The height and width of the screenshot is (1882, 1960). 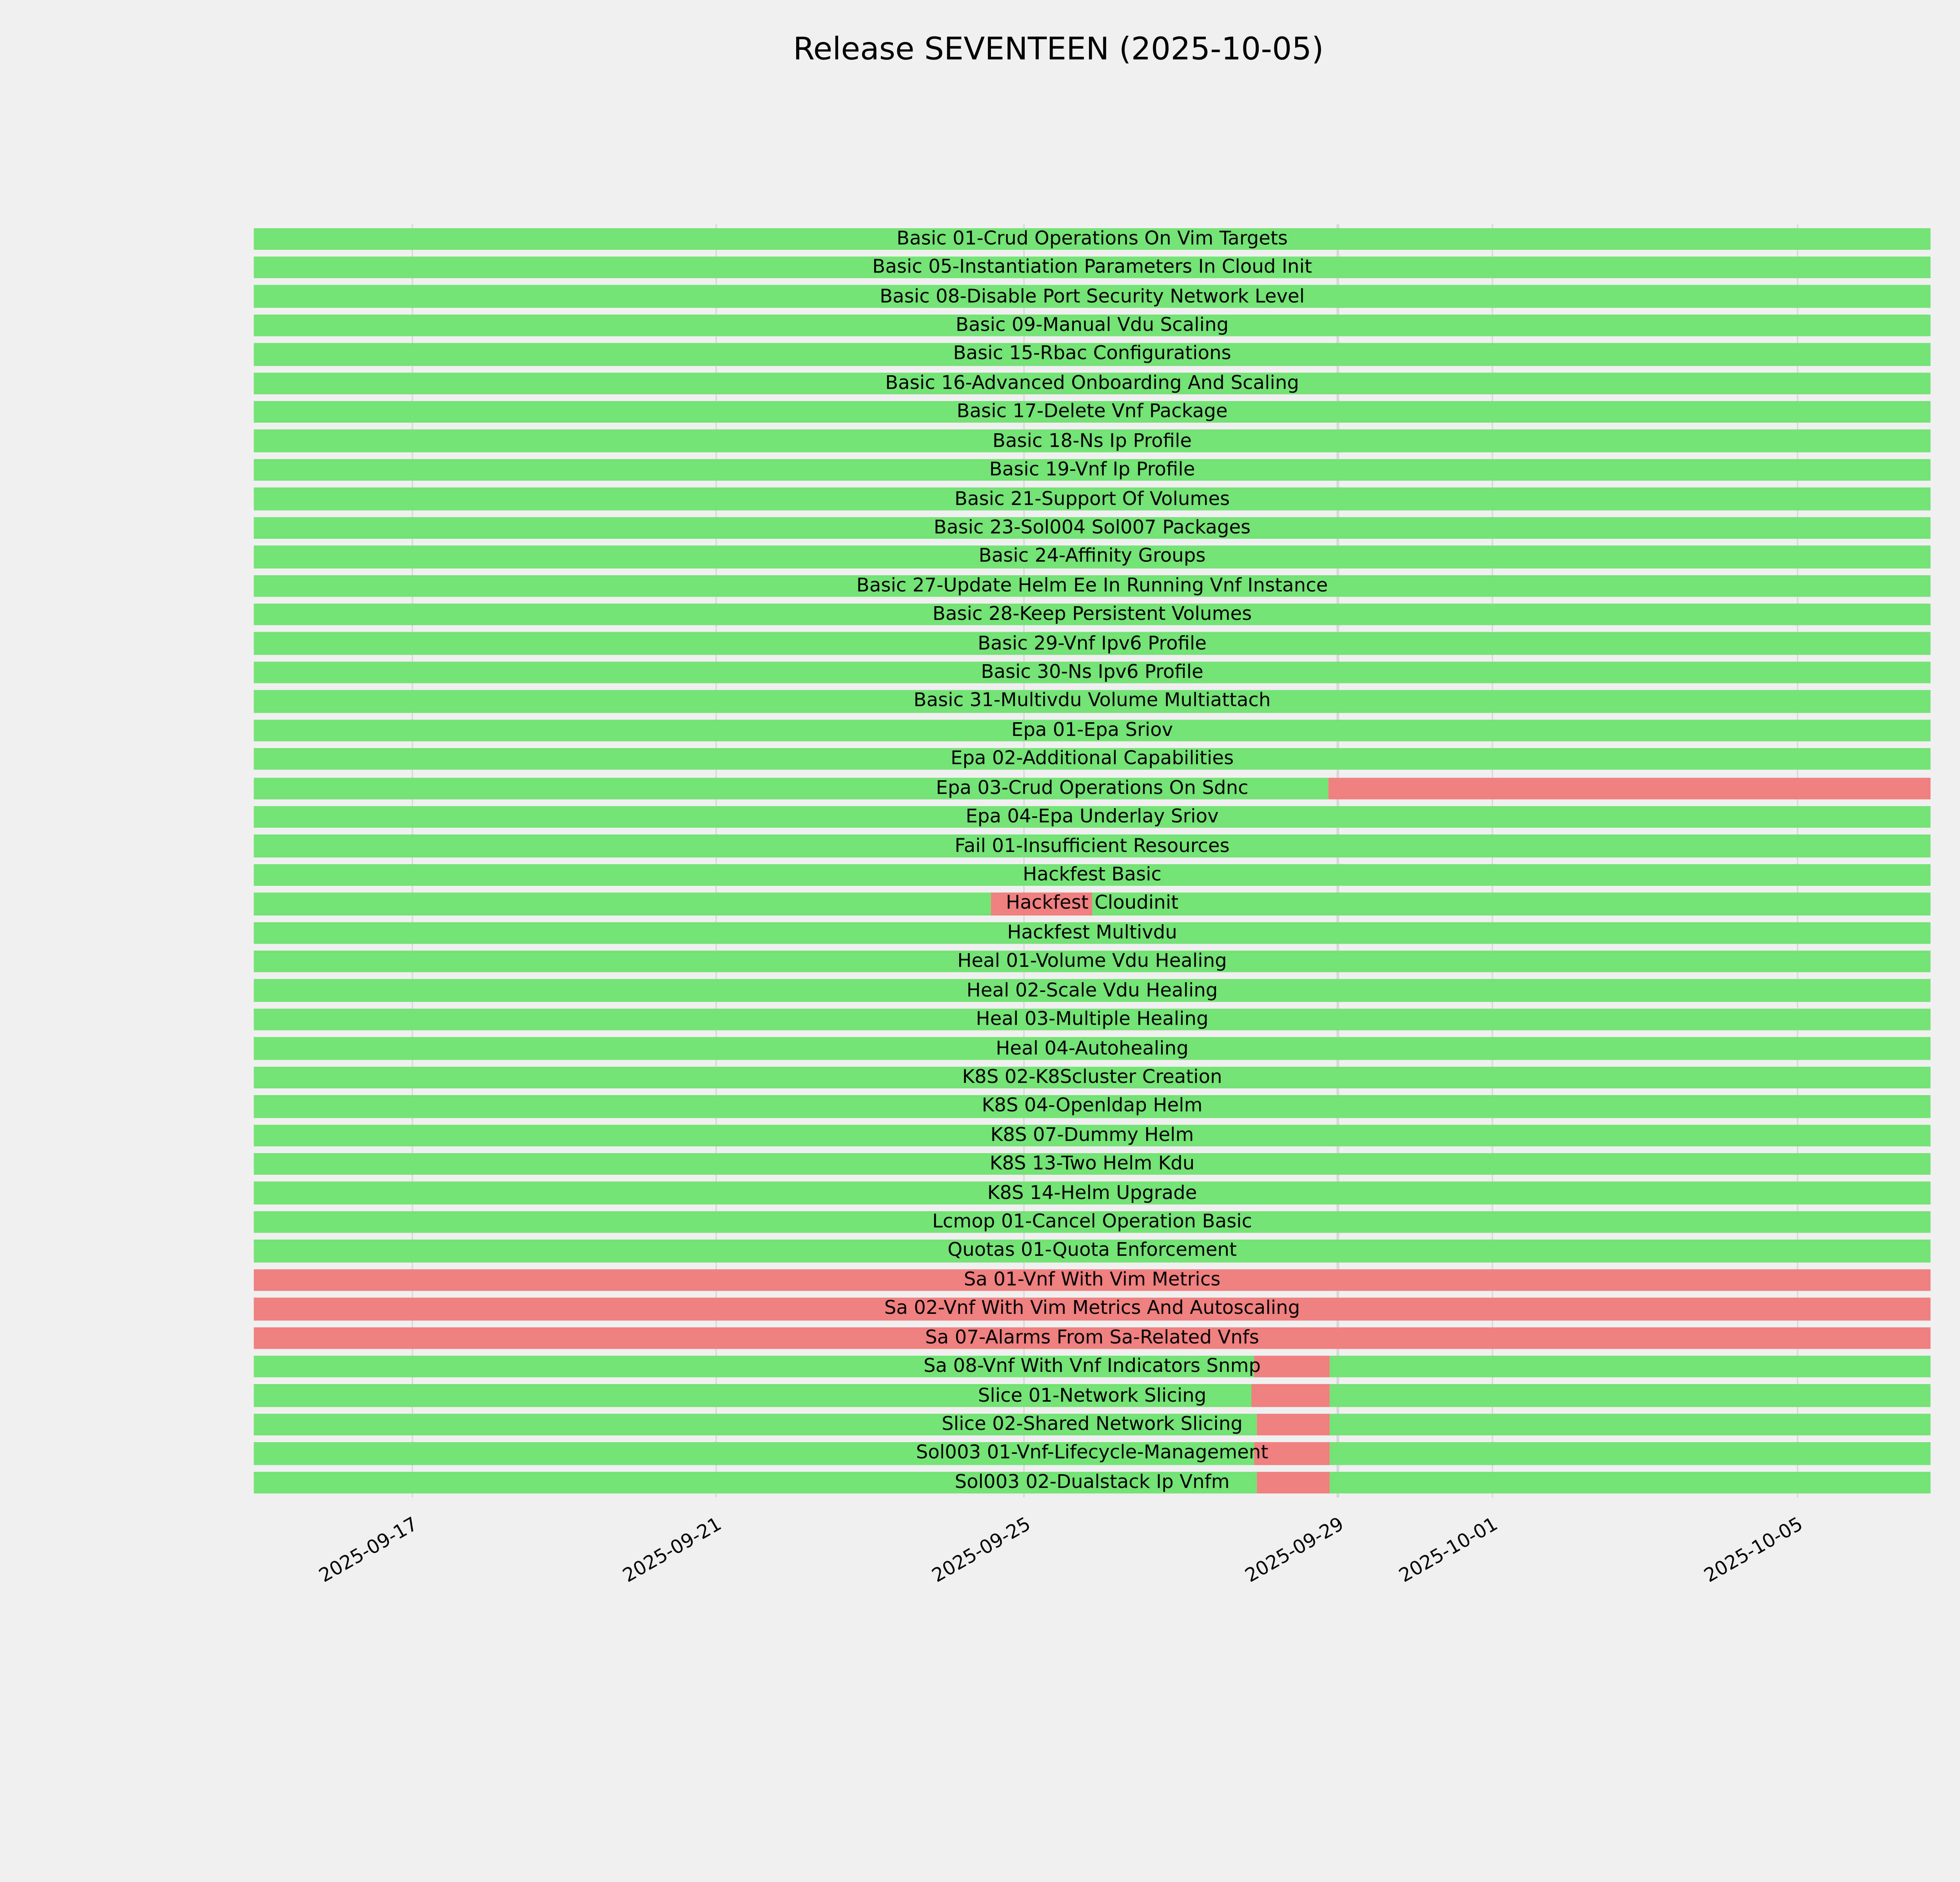 I want to click on task-row: Basic 17-Delete Vnf Package, so click(x=1092, y=412).